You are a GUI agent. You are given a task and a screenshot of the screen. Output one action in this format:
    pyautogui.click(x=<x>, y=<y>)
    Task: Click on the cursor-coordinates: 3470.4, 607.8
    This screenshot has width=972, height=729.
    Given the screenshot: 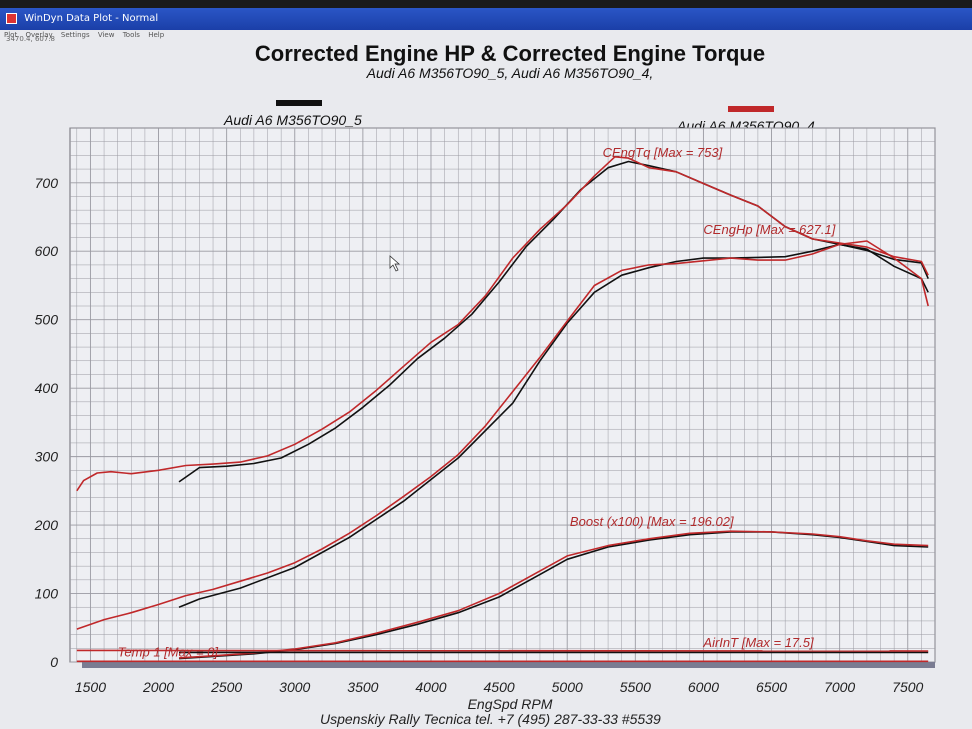 What is the action you would take?
    pyautogui.click(x=30, y=39)
    